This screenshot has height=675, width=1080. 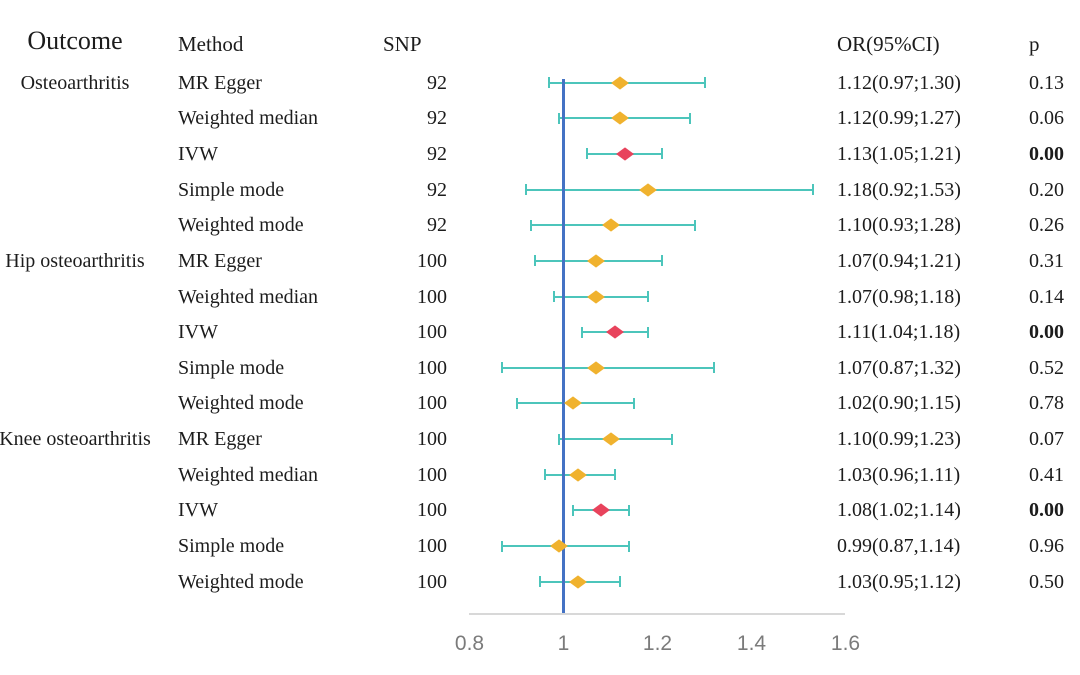 I want to click on p-value: 0.20, so click(x=1046, y=189).